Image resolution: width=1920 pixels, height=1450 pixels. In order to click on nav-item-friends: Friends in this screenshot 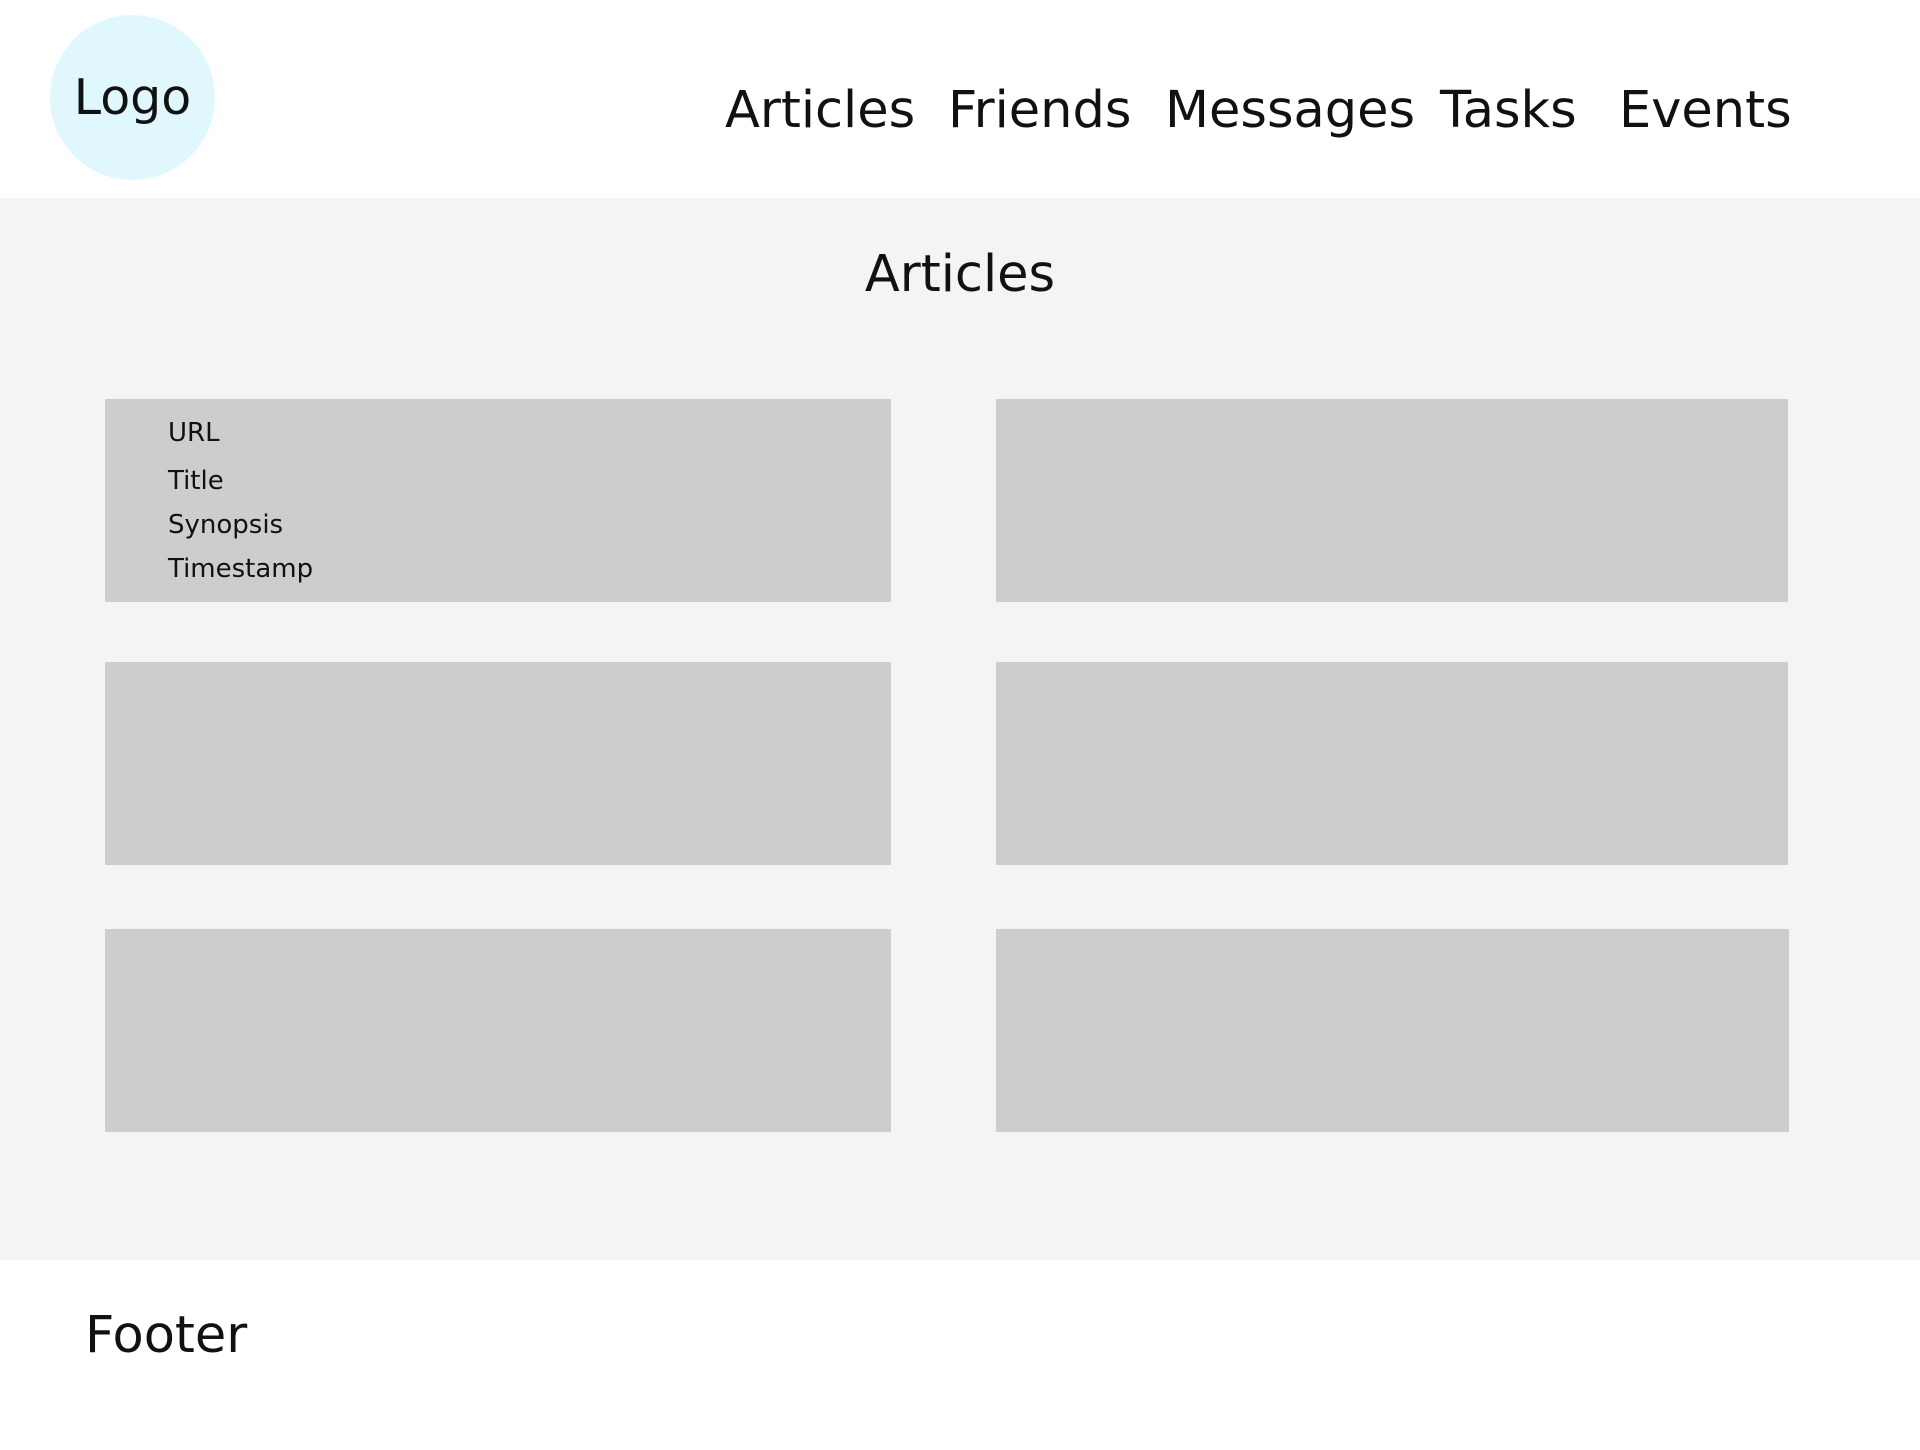, I will do `click(1040, 110)`.